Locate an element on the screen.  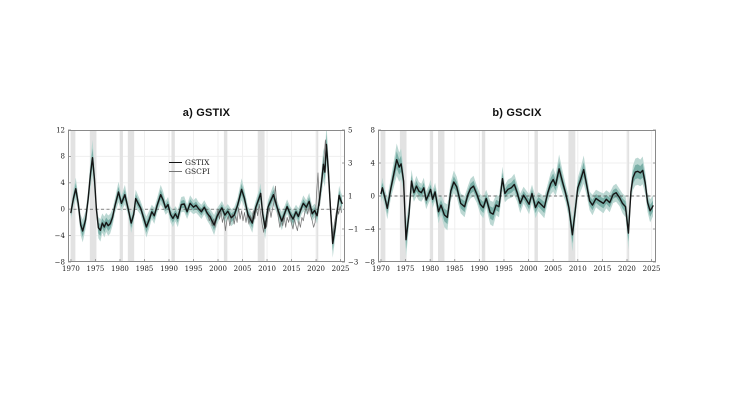
y-right-tick-label: 5 is located at coordinates (350, 130).